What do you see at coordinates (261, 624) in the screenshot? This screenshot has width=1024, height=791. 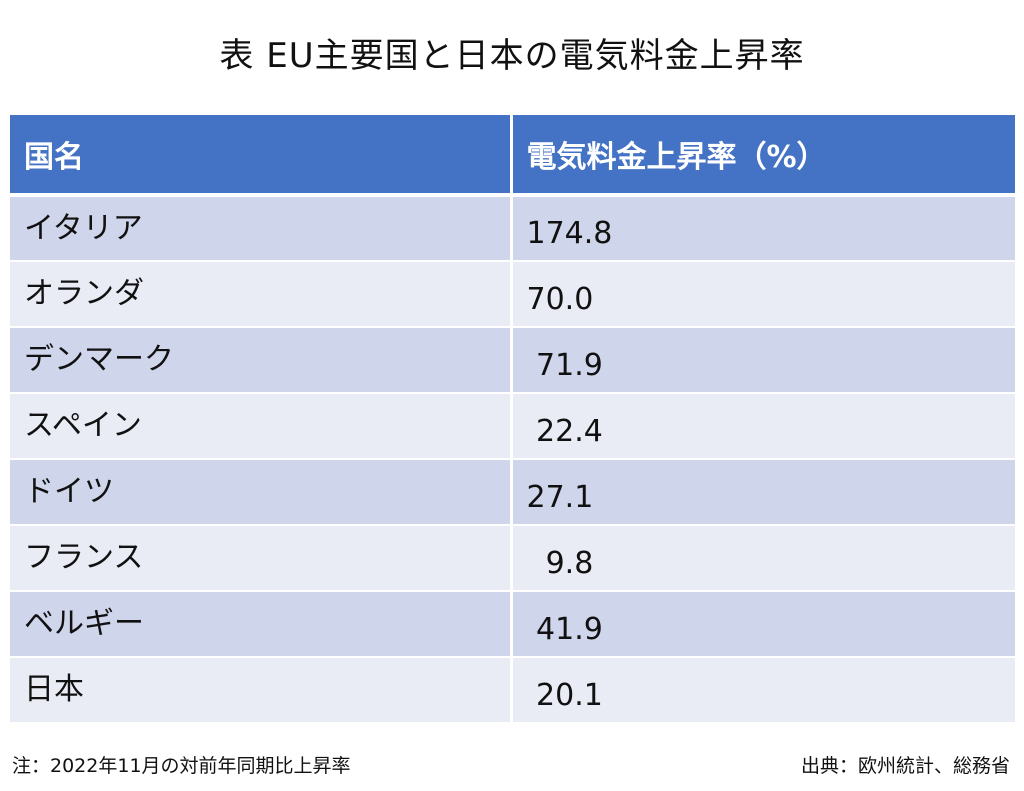 I see `country-cell: ベルギー` at bounding box center [261, 624].